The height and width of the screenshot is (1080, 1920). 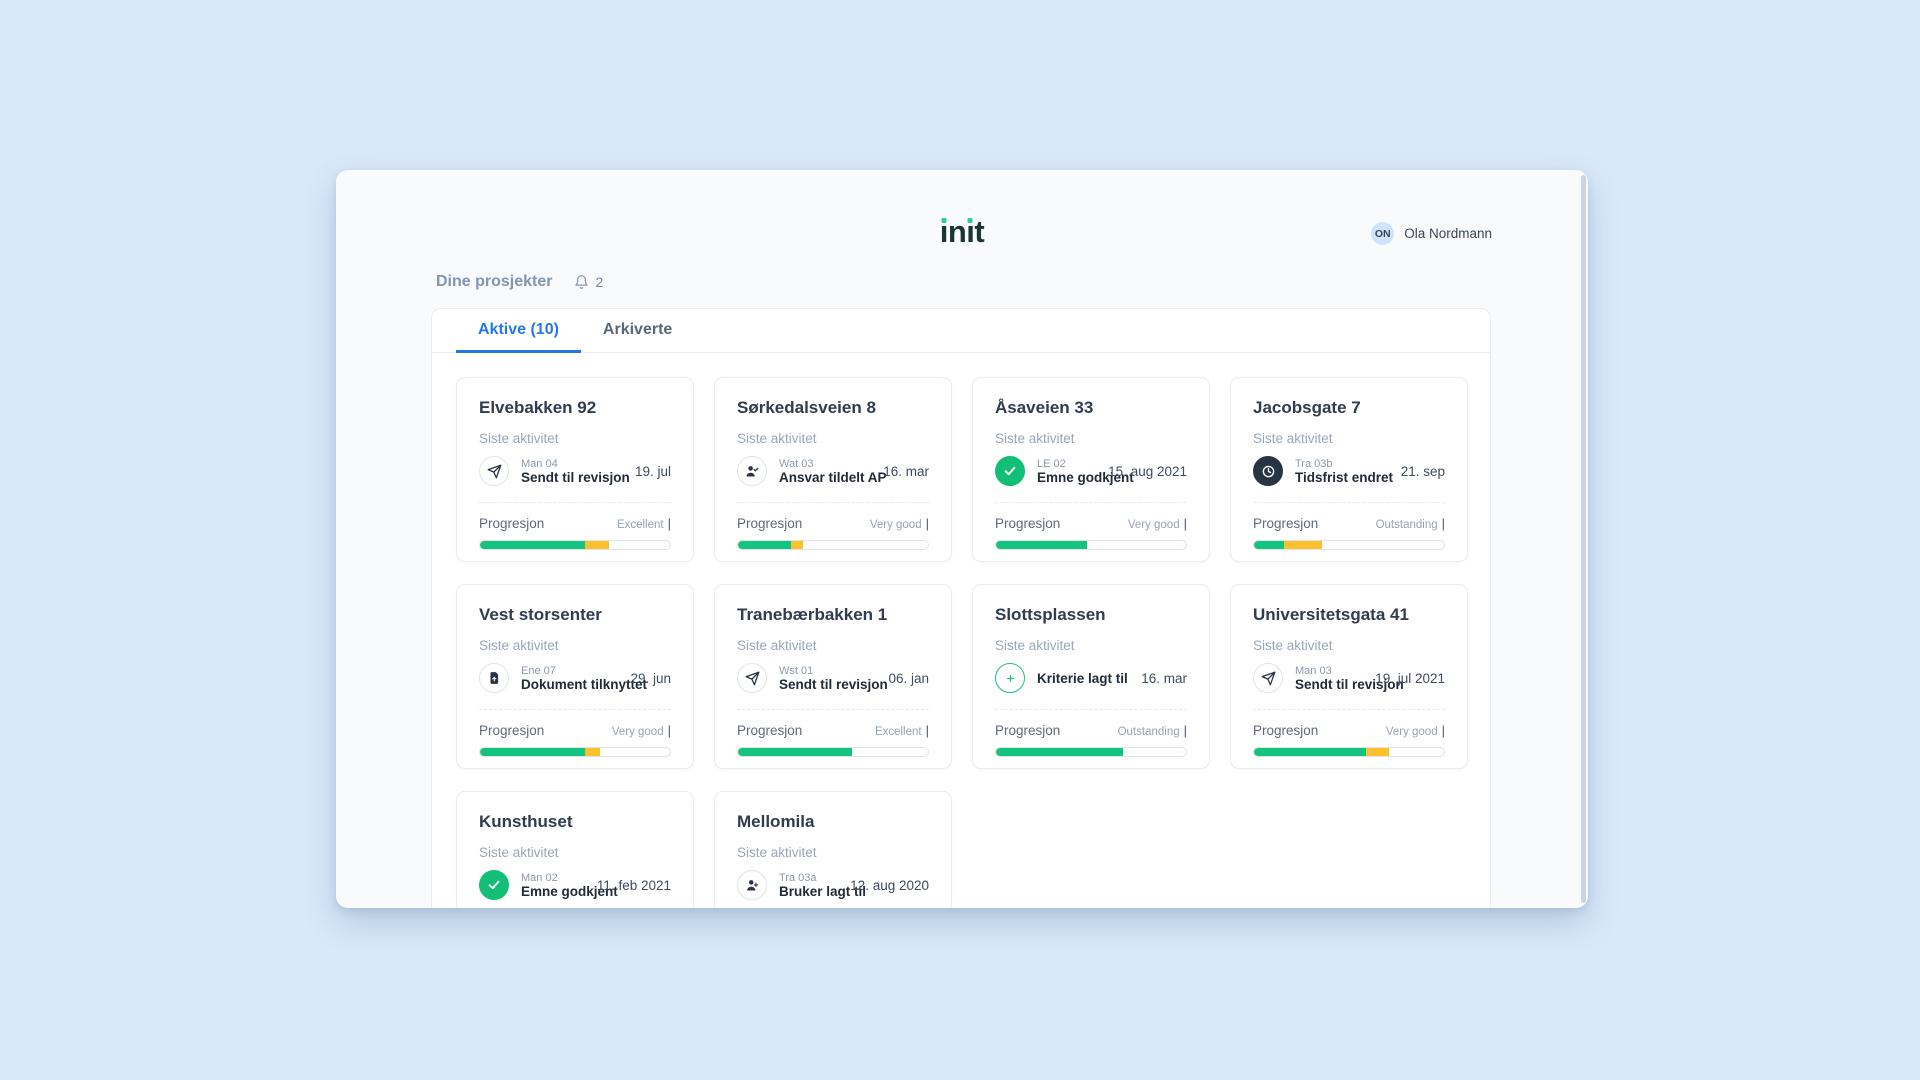 I want to click on page-title: Dine prosjekter, so click(x=494, y=281).